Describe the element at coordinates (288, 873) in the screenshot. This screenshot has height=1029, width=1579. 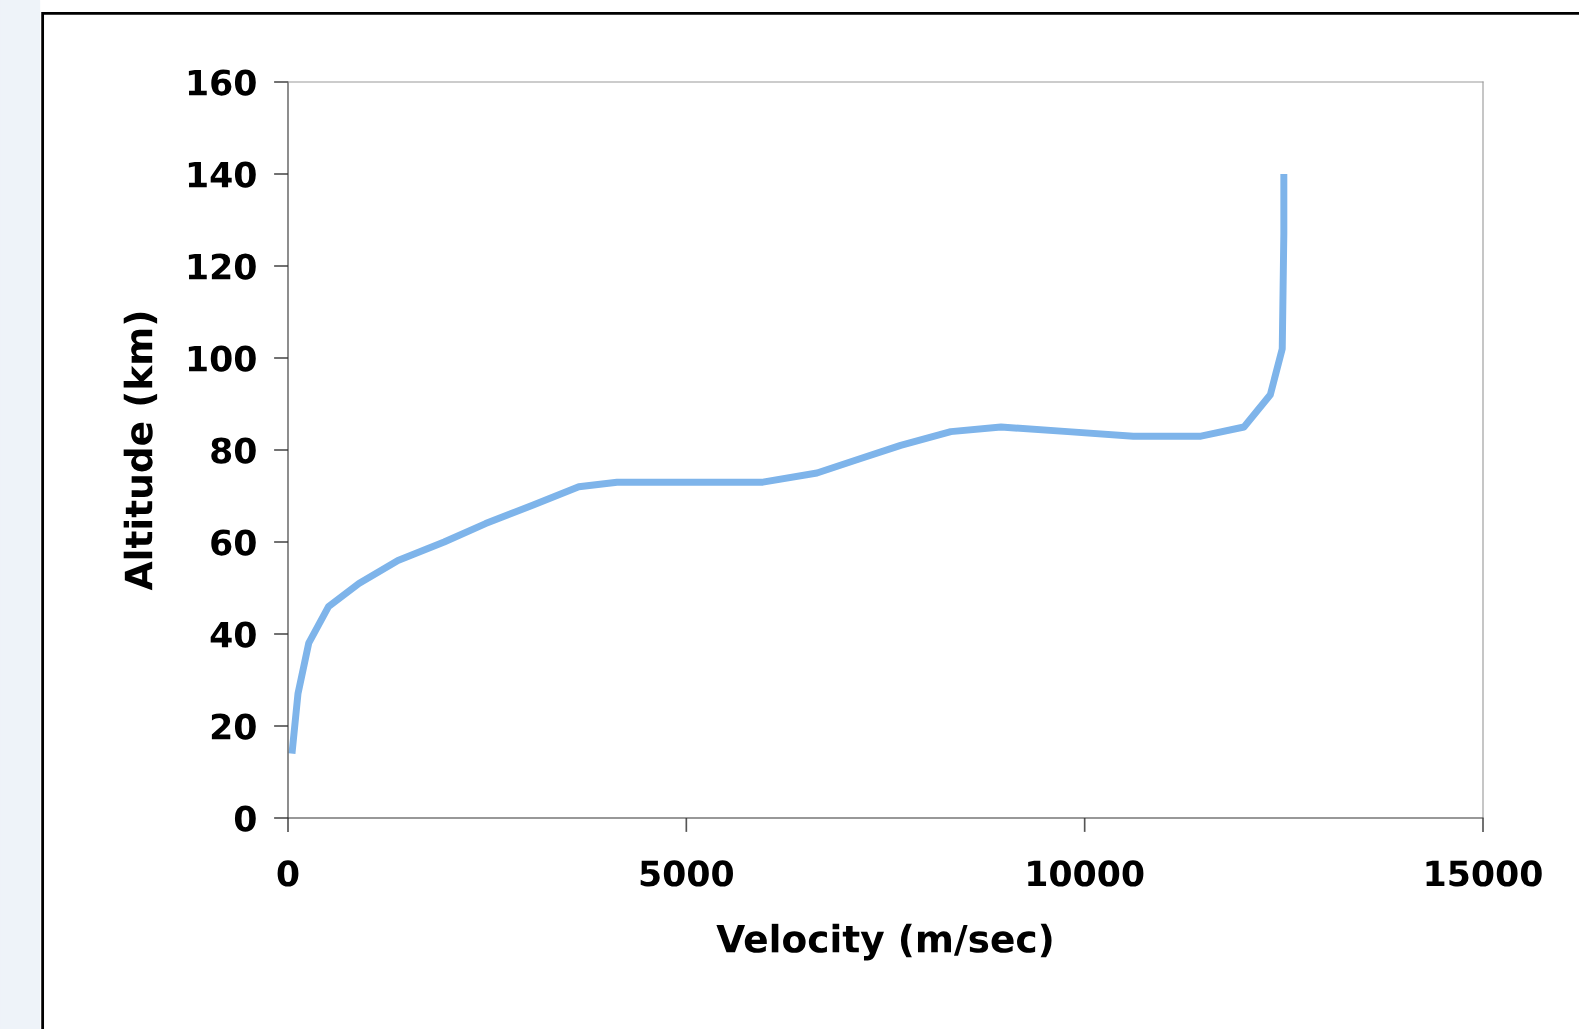
I see `x-tick-label: 0` at that location.